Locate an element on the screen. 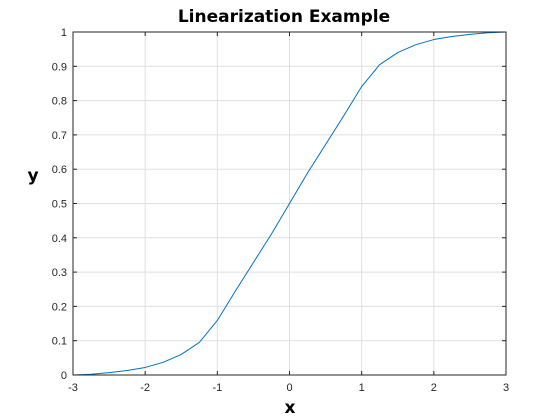  x-tick-label: 3 is located at coordinates (506, 388).